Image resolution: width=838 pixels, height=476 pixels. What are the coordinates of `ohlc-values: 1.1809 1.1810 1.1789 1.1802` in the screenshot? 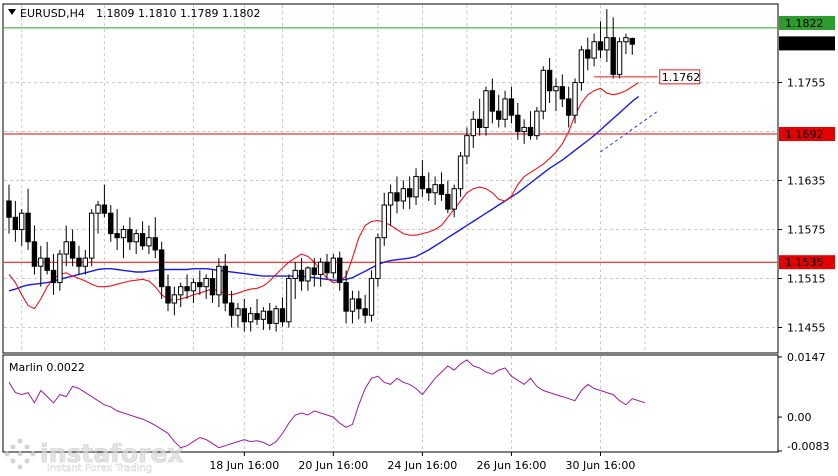 It's located at (178, 13).